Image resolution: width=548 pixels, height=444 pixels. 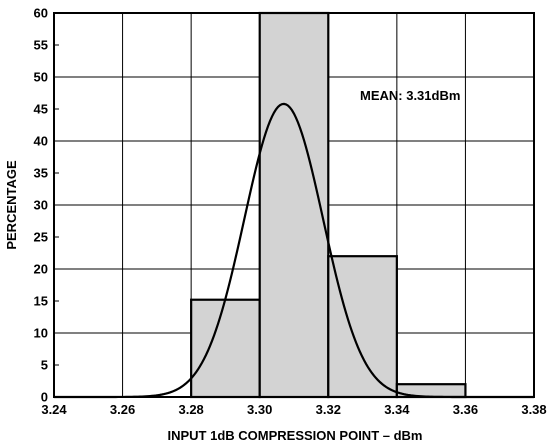 What do you see at coordinates (44, 397) in the screenshot?
I see `y-tick-label: 0` at bounding box center [44, 397].